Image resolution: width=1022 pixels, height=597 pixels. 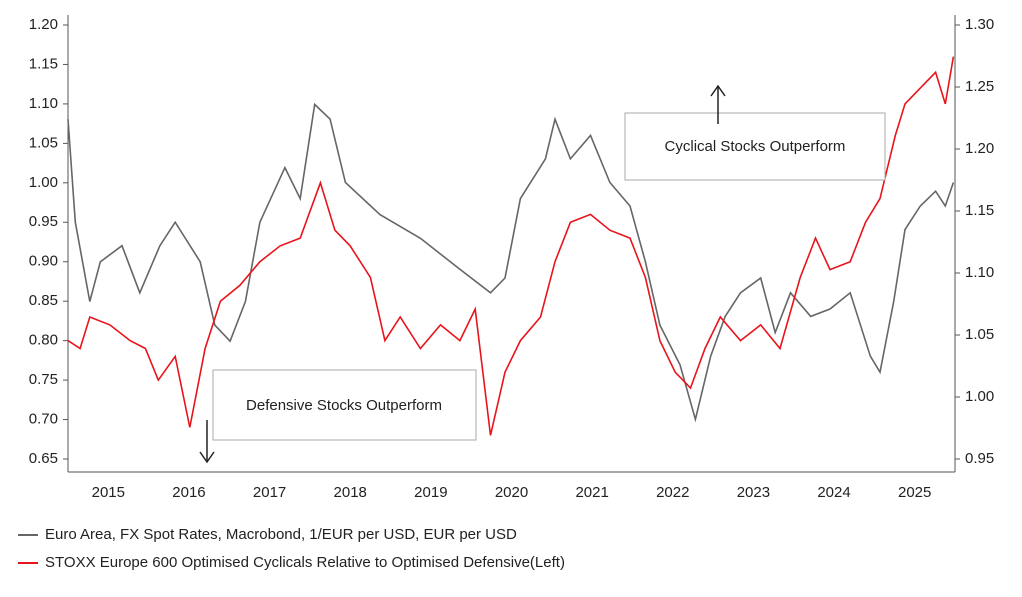 What do you see at coordinates (833, 492) in the screenshot?
I see `x-tick-label: 2024` at bounding box center [833, 492].